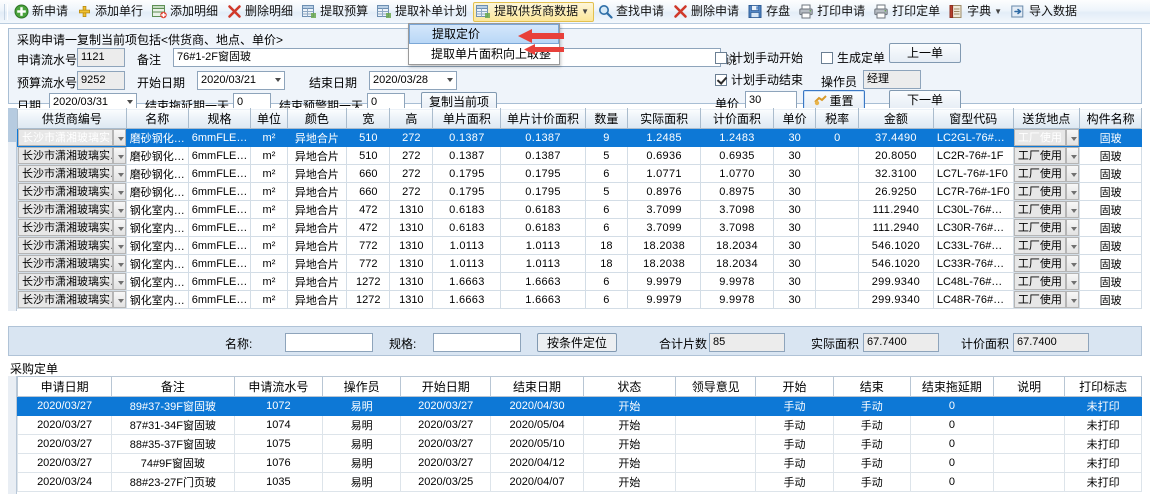 Image resolution: width=1150 pixels, height=496 pixels. What do you see at coordinates (173, 406) in the screenshot?
I see `cell-remark: 89#37-39F窗固玻` at bounding box center [173, 406].